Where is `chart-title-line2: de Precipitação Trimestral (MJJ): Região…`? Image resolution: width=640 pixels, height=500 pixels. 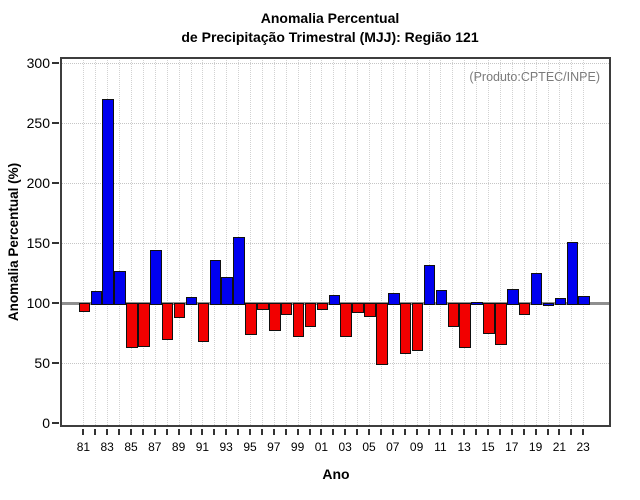
chart-title-line2: de Precipitação Trimestral (MJJ): Região… is located at coordinates (330, 37).